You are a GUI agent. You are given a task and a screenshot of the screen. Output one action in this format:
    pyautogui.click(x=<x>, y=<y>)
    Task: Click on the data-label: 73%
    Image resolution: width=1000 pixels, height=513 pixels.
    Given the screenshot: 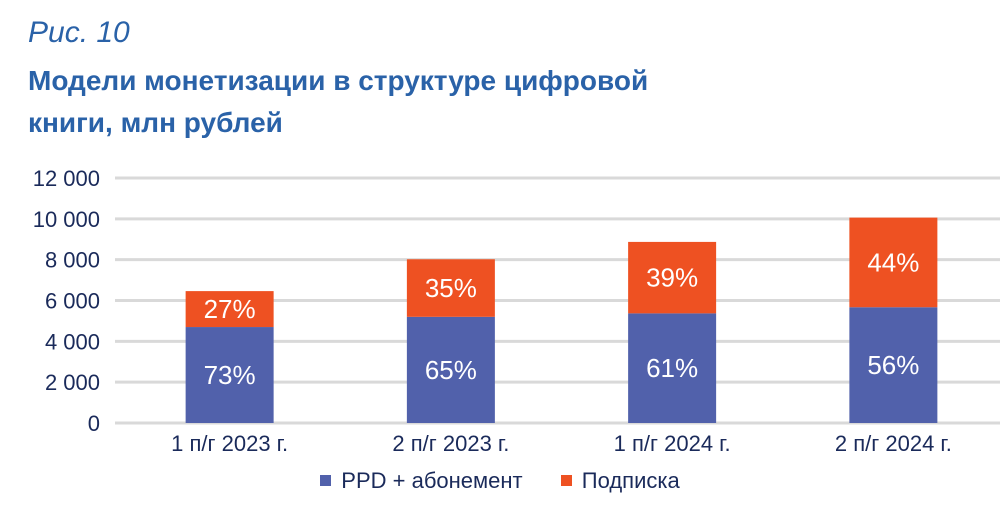 What is the action you would take?
    pyautogui.click(x=230, y=375)
    